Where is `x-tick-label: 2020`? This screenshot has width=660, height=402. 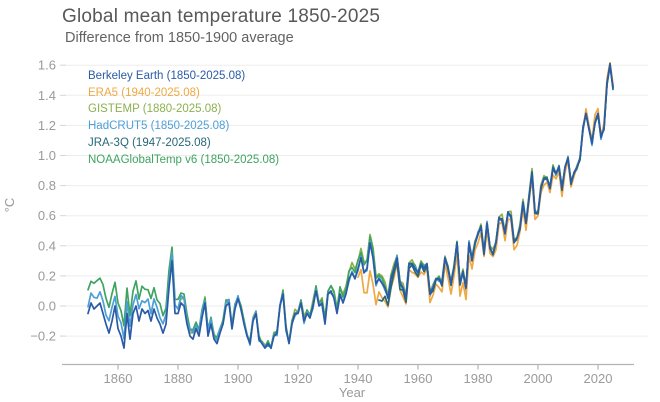 x-tick-label: 2020 is located at coordinates (598, 378).